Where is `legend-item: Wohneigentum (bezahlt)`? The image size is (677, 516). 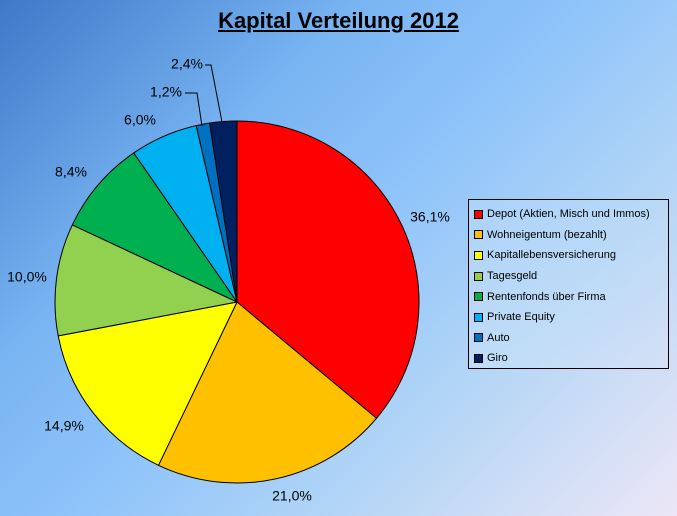
legend-item: Wohneigentum (bezahlt) is located at coordinates (571, 235).